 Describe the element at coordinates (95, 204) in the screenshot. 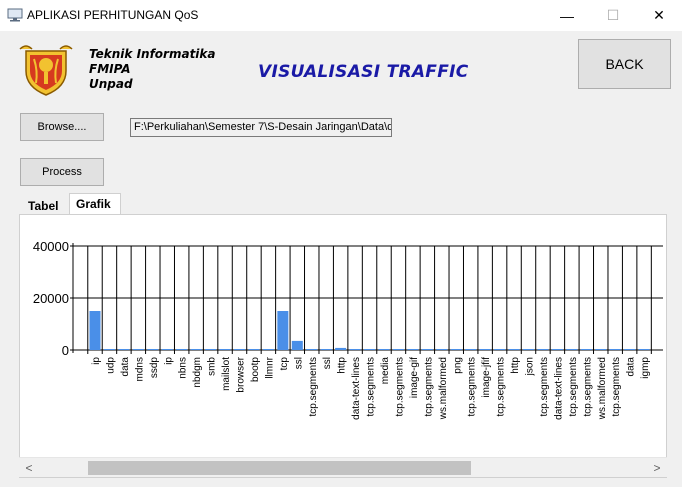

I see `tab-grafik: Grafik` at that location.